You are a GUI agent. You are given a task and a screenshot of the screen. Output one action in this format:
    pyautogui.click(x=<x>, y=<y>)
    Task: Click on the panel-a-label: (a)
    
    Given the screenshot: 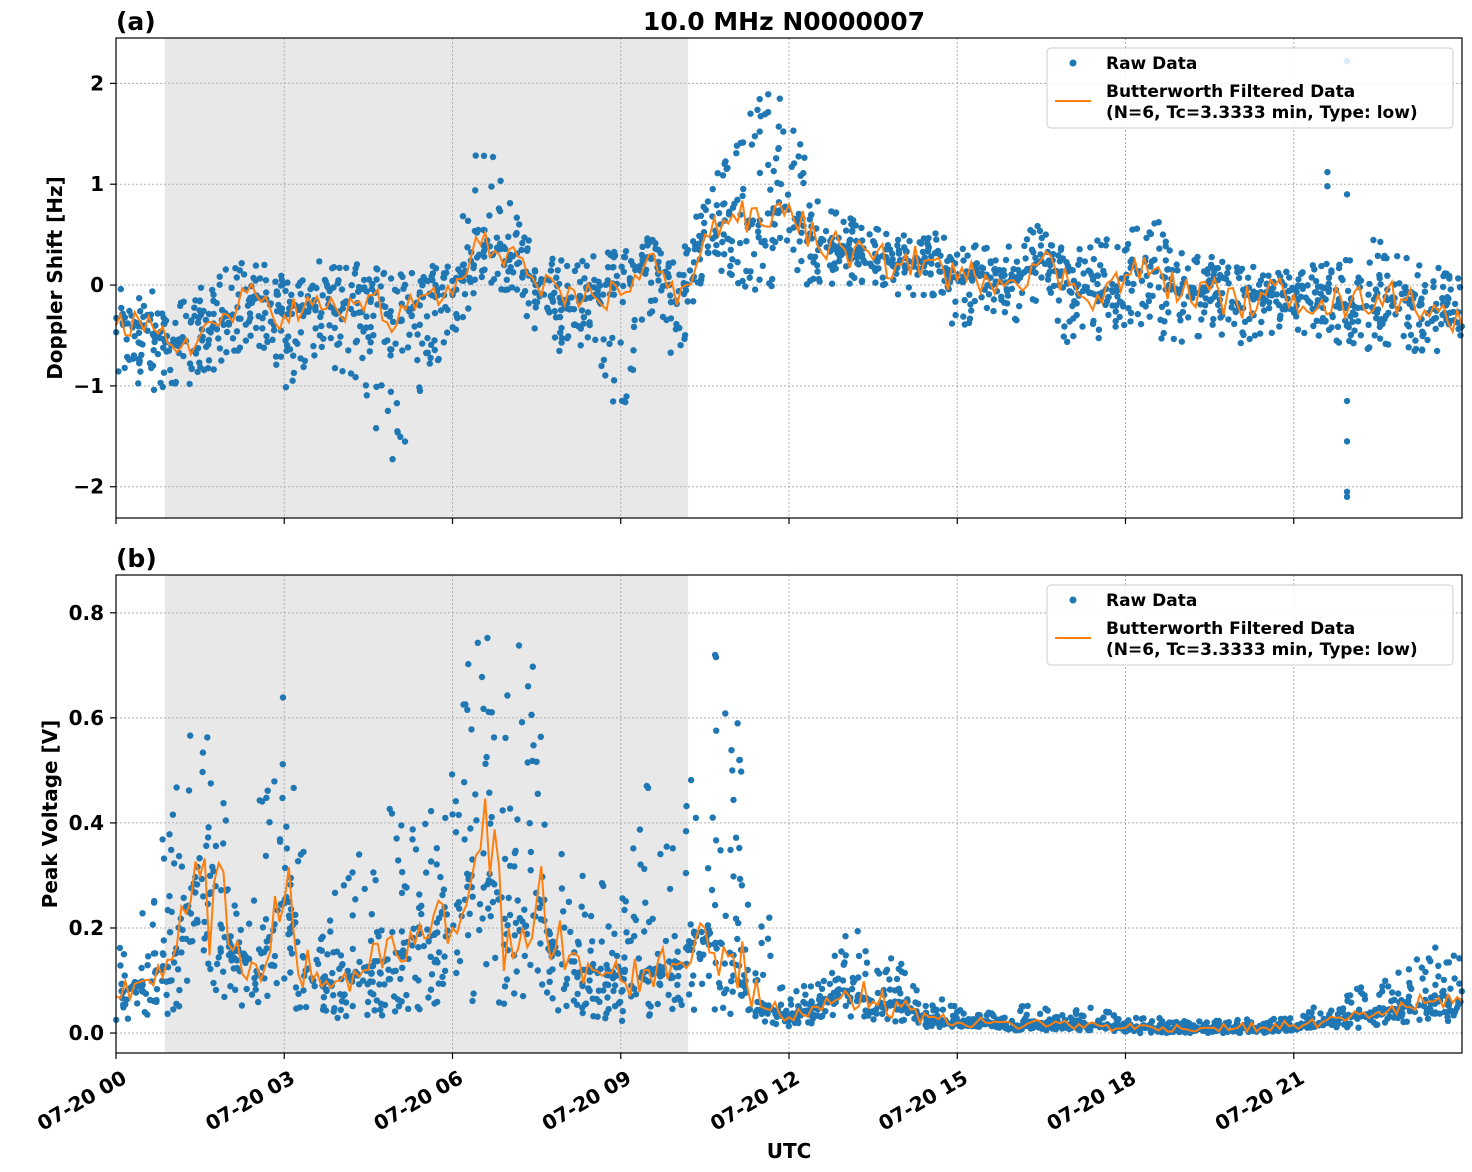 What is the action you would take?
    pyautogui.click(x=136, y=21)
    